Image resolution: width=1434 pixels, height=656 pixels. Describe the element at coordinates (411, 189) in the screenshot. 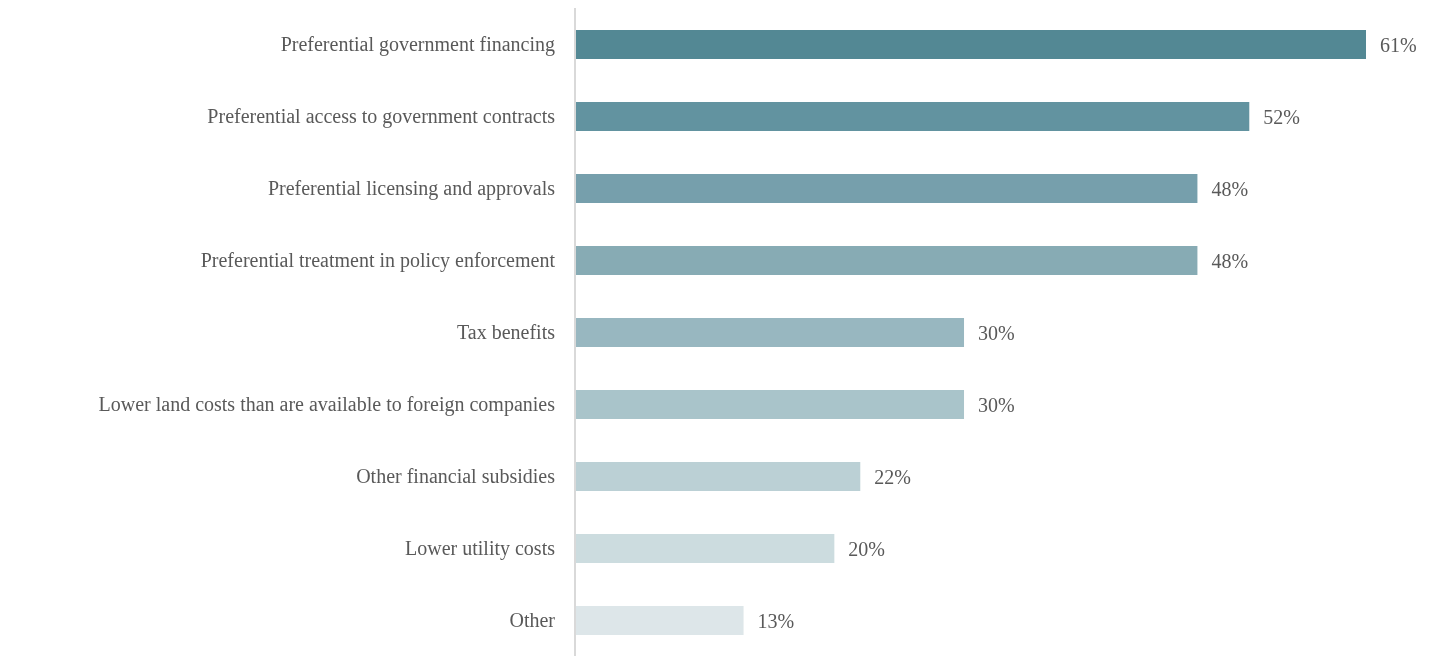

I see `y-tick-label: Preferential licensing and approvals` at that location.